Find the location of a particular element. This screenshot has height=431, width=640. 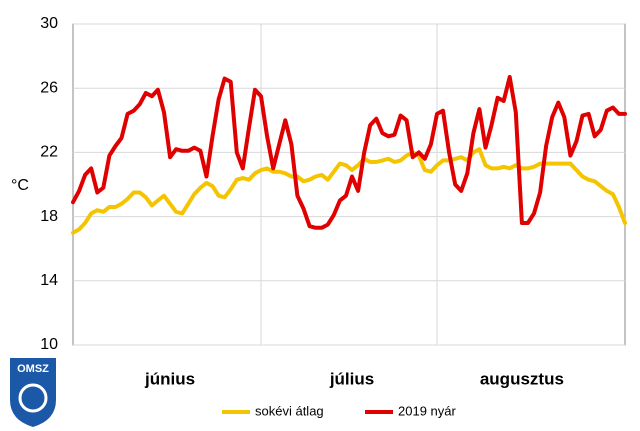

y-tick-label: 26 is located at coordinates (49, 87).